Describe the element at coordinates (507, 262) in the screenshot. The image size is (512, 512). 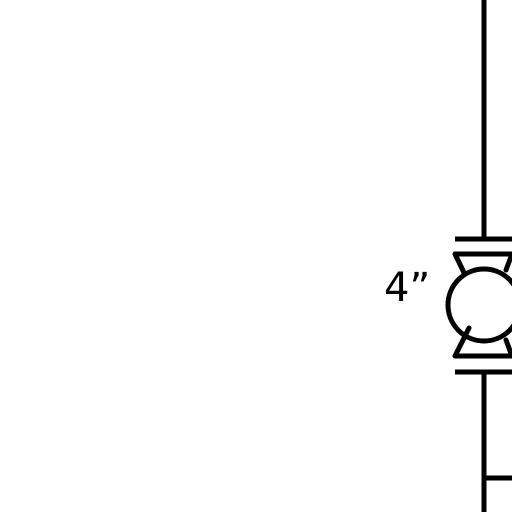
I see `valve-body-upper-right` at that location.